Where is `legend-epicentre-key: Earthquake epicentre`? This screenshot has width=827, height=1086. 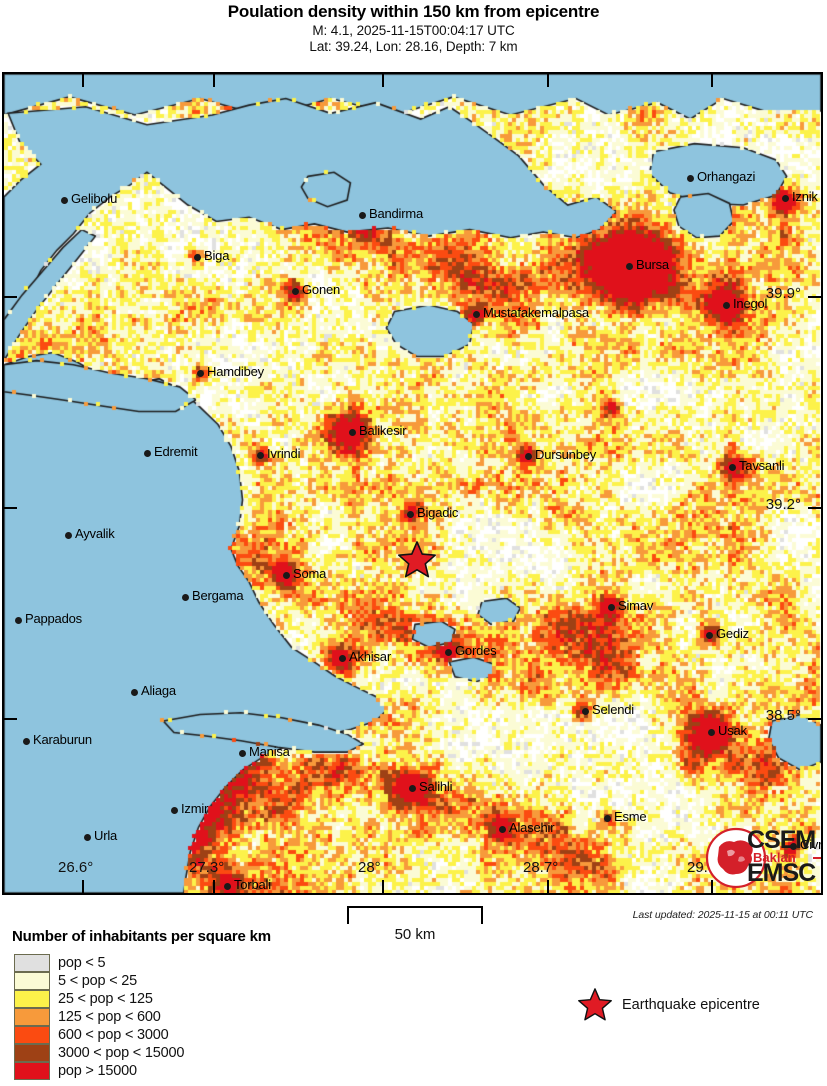
legend-epicentre-key: Earthquake epicentre is located at coordinates (669, 1004).